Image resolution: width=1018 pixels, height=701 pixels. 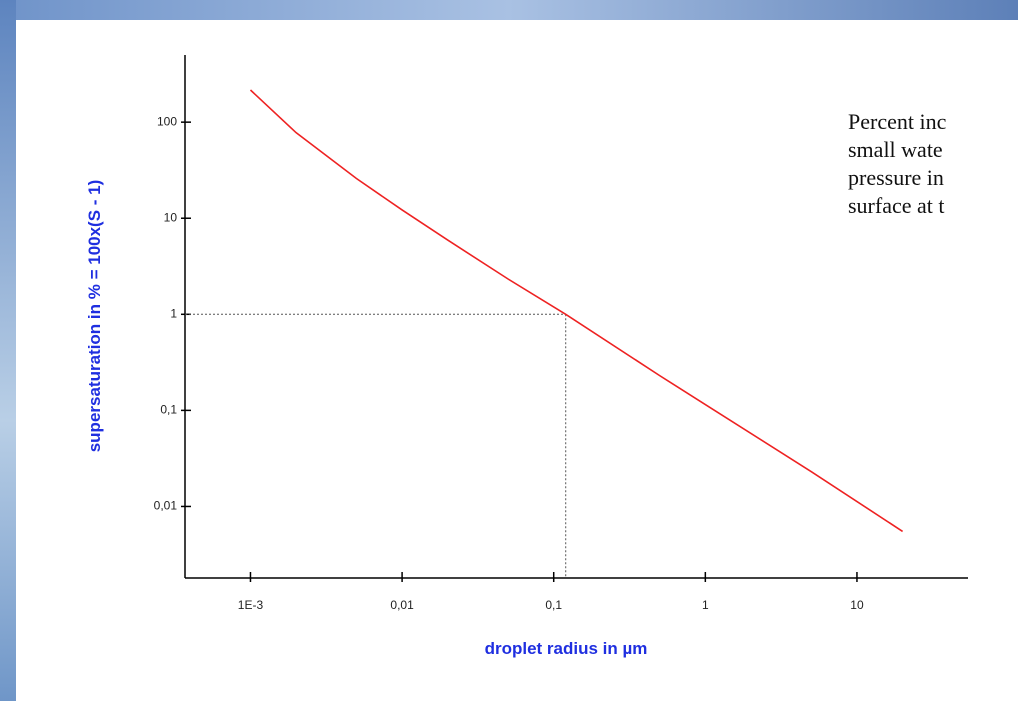 I want to click on annotation-line: pressure in, so click(x=896, y=177).